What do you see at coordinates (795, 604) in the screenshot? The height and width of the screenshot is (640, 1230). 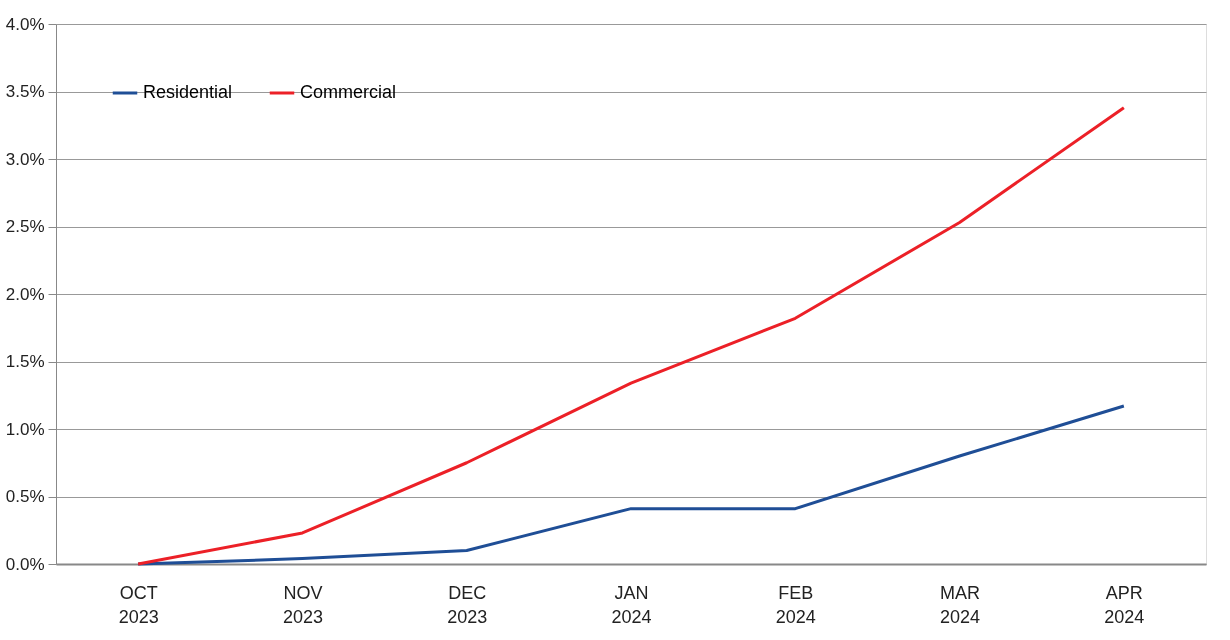 I see `x-tick-label: FEB 2024` at bounding box center [795, 604].